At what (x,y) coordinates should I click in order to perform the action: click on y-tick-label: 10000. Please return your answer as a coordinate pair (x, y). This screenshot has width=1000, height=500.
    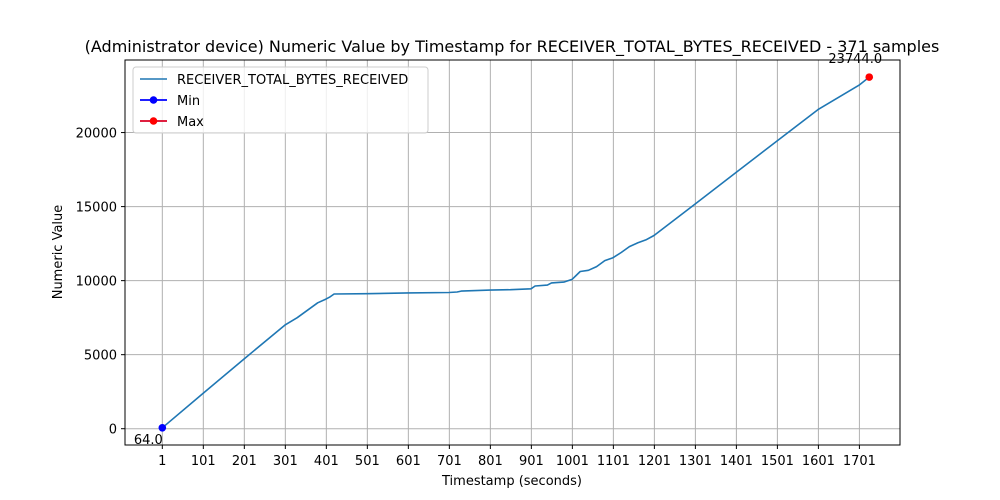
    Looking at the image, I should click on (96, 282).